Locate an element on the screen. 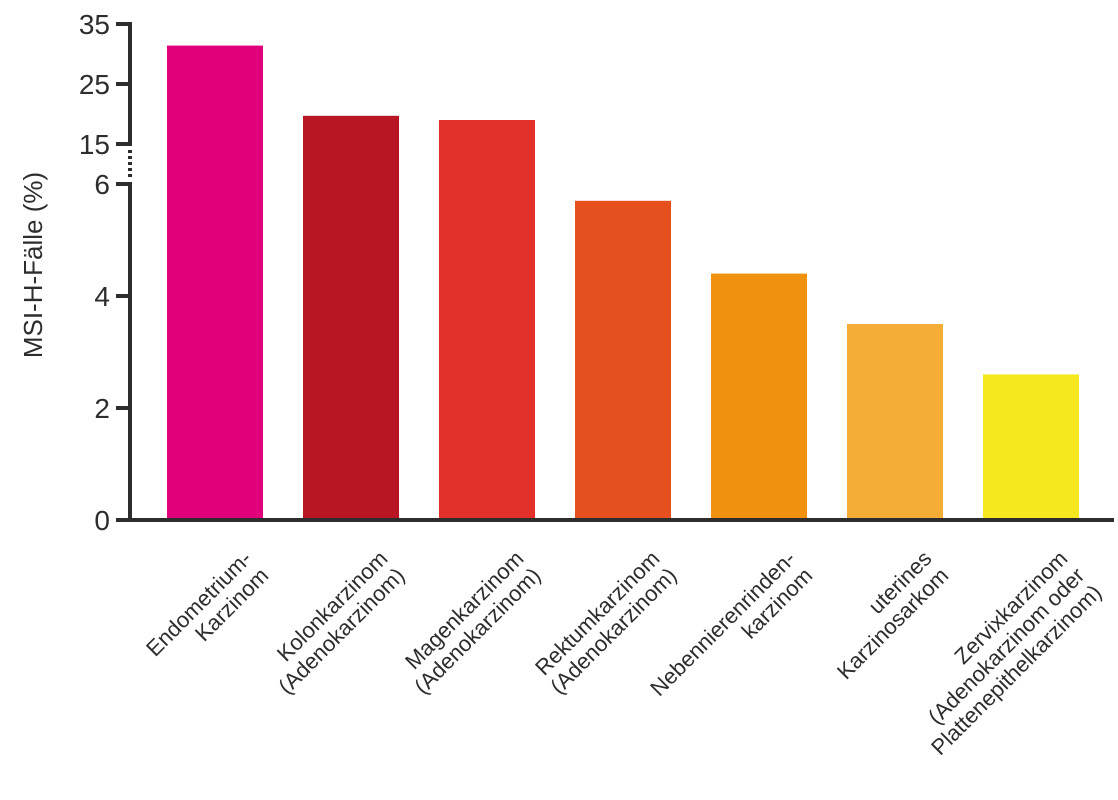 This screenshot has height=800, width=1118. x-category-label: Magenkarzinom(Adenokarzinom) is located at coordinates (472, 622).